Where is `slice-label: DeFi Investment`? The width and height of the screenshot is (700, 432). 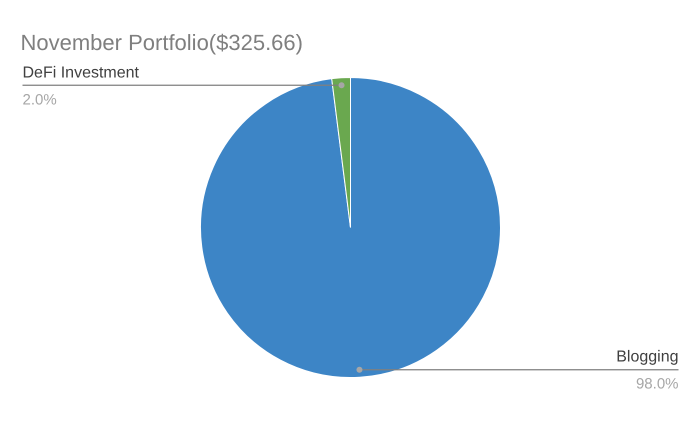
slice-label: DeFi Investment is located at coordinates (81, 73).